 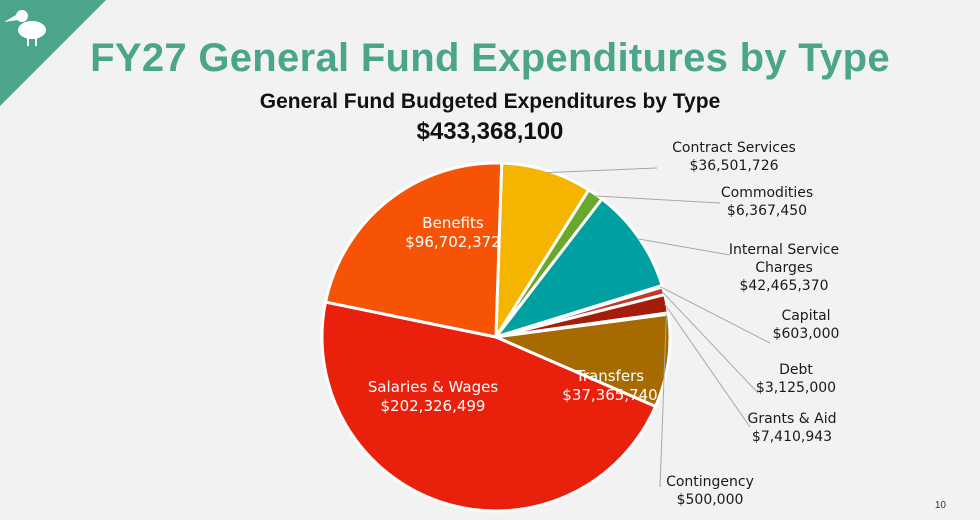 I want to click on label-grants-and-aid: Grants & Aid $7,410,943, so click(x=750, y=374).